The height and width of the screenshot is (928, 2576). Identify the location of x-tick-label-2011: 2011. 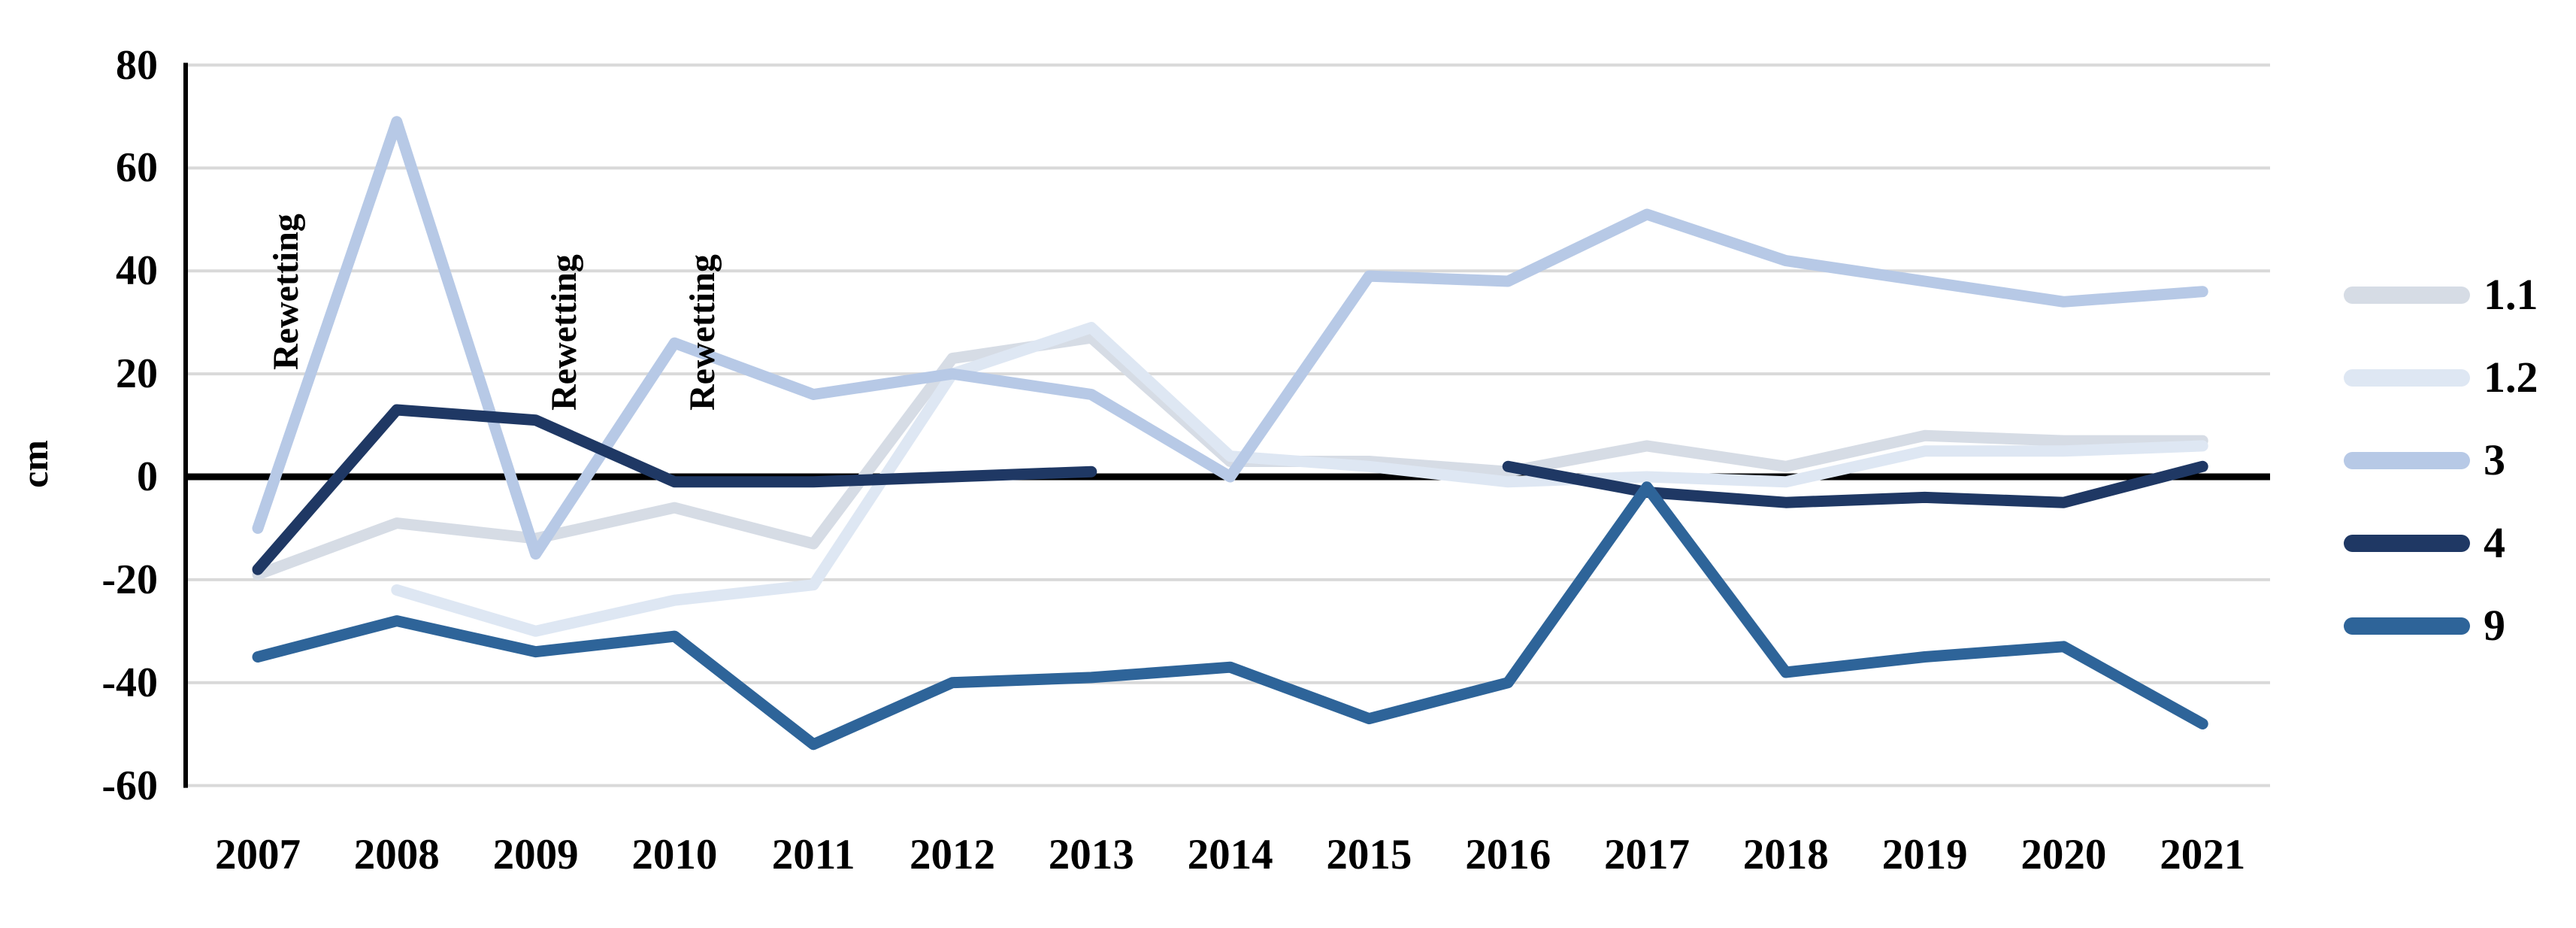
(813, 854).